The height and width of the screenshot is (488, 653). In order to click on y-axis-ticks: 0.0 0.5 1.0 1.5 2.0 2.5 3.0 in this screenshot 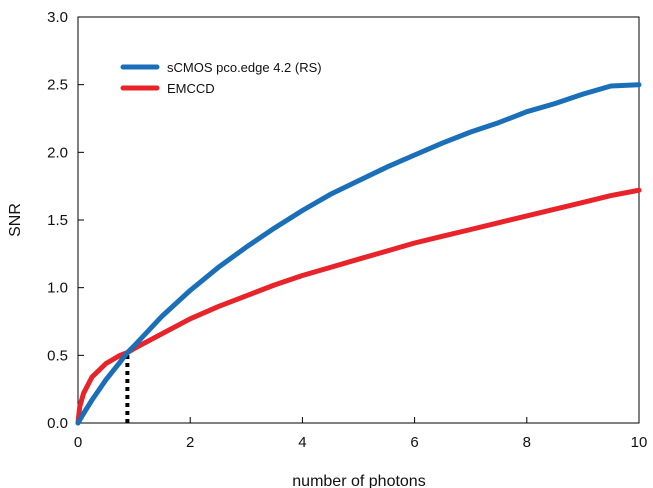, I will do `click(65, 220)`.